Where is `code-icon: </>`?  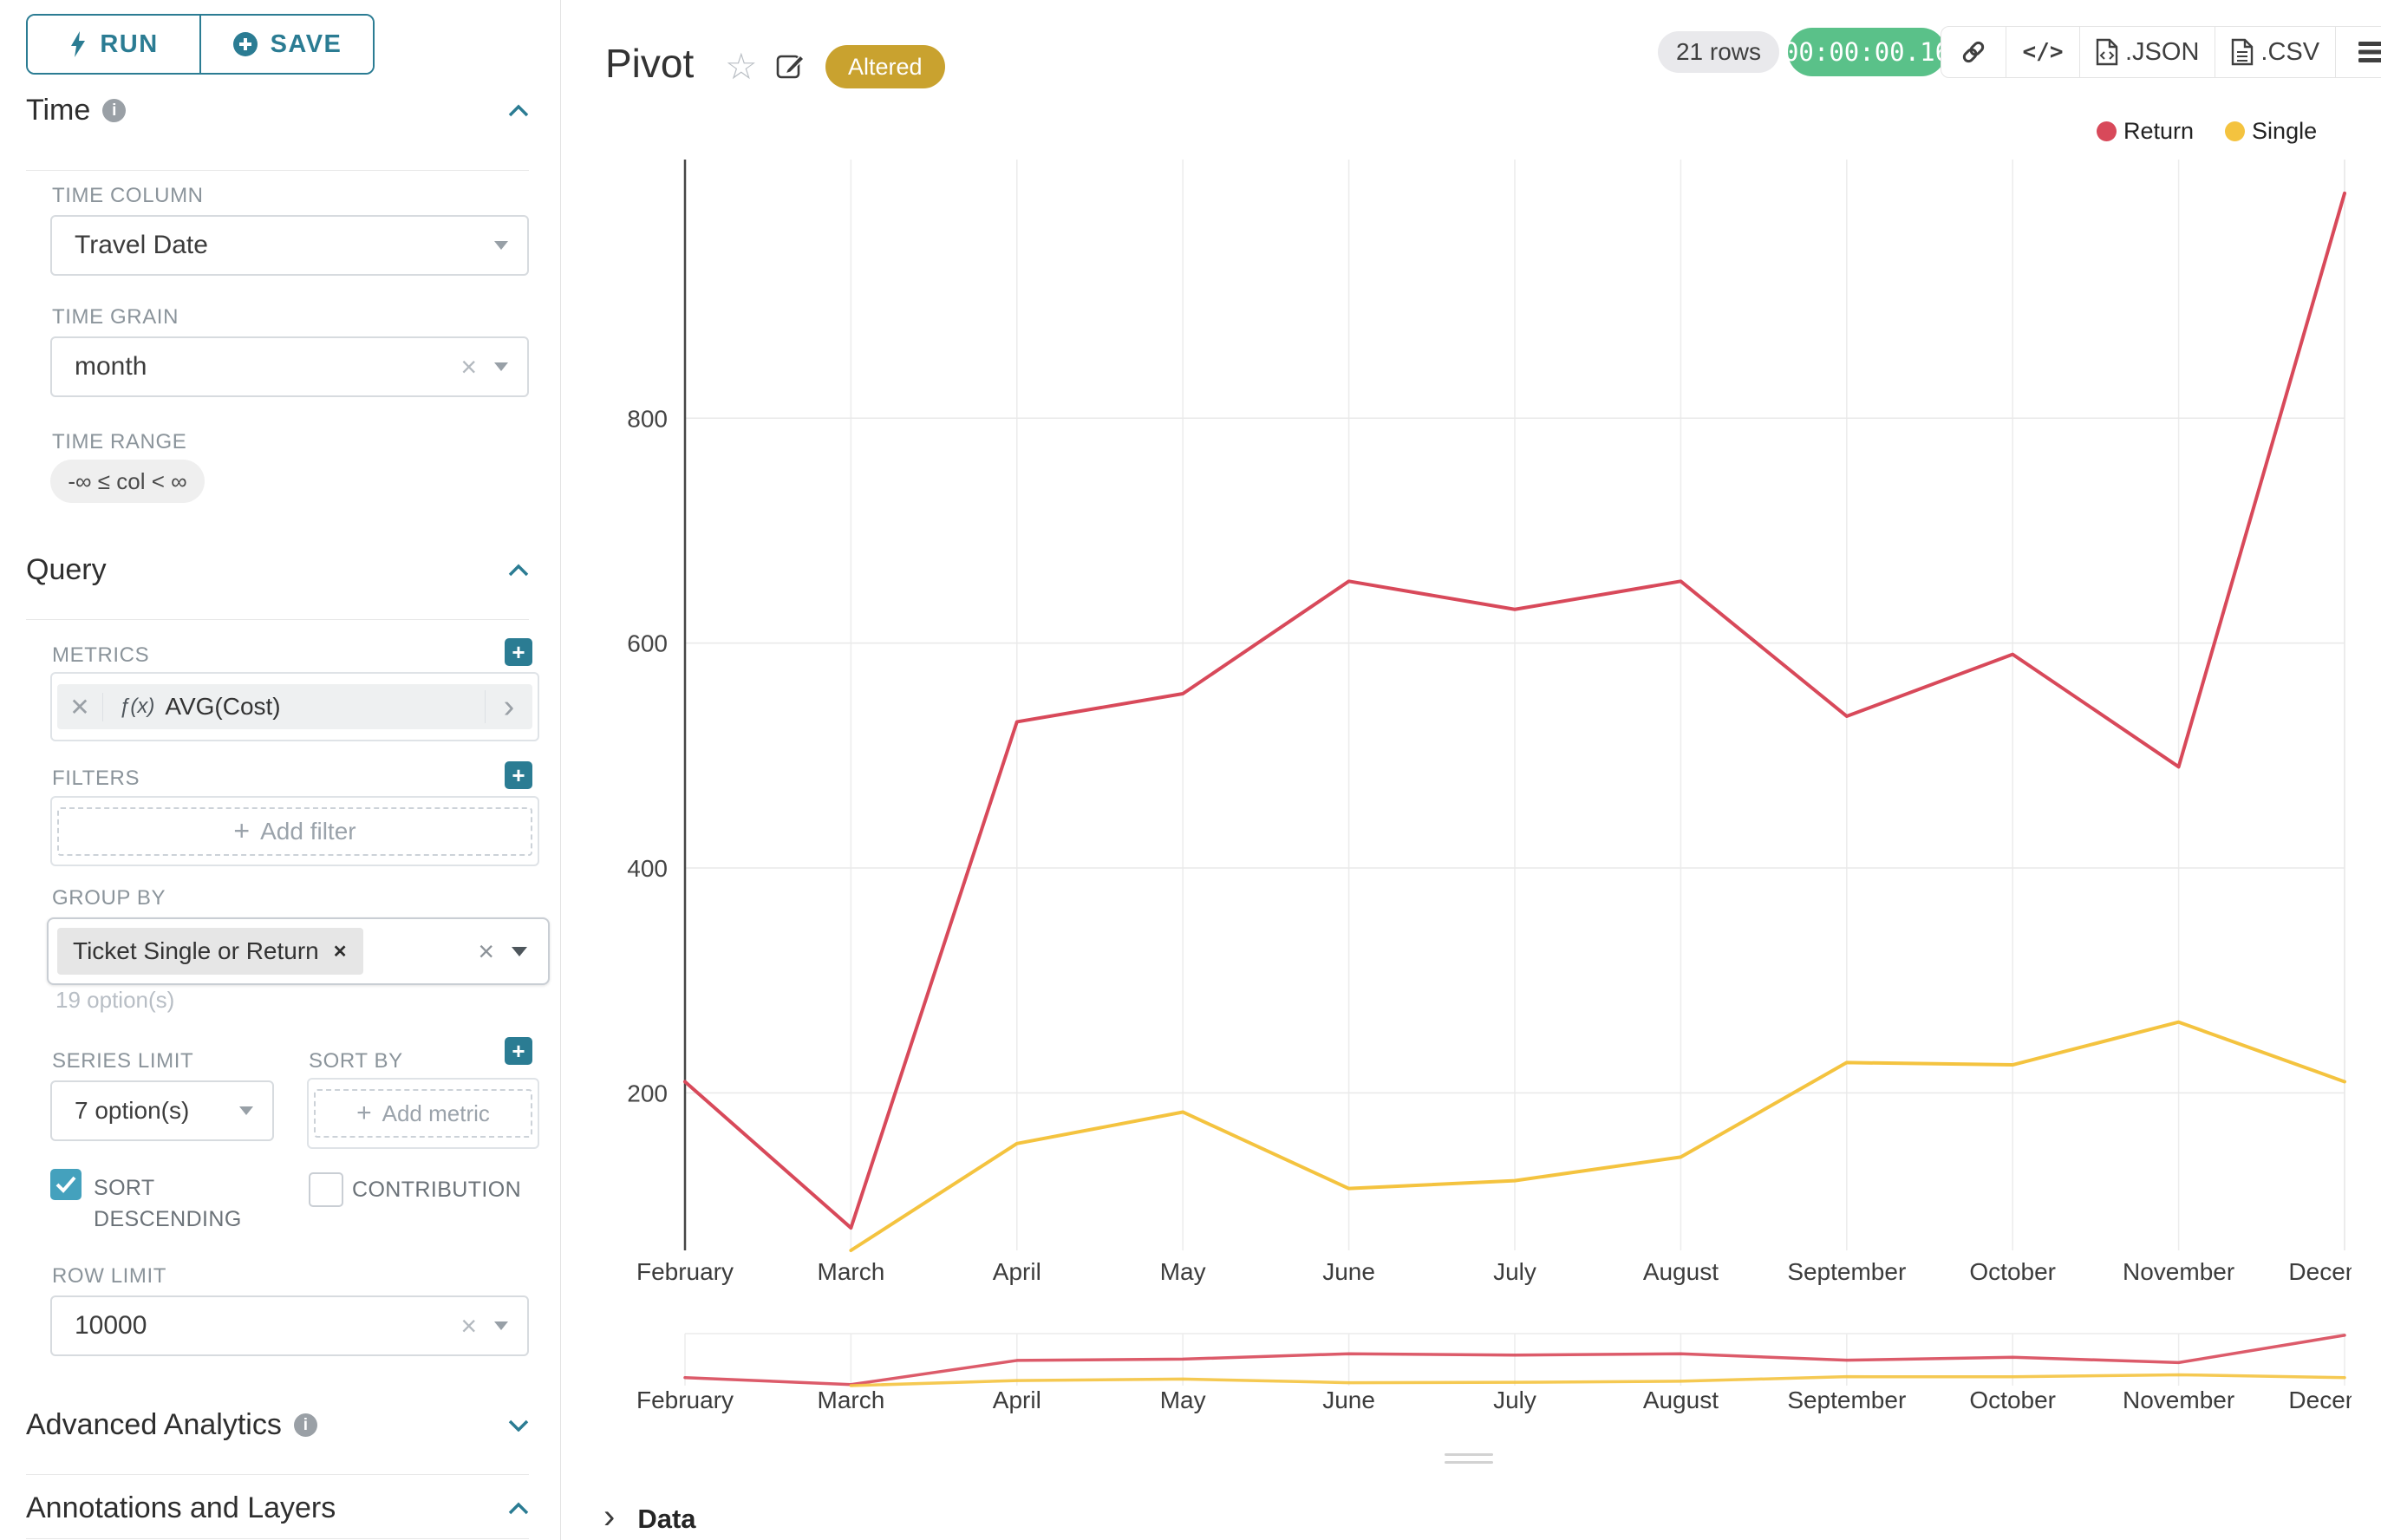 code-icon: </> is located at coordinates (2043, 52).